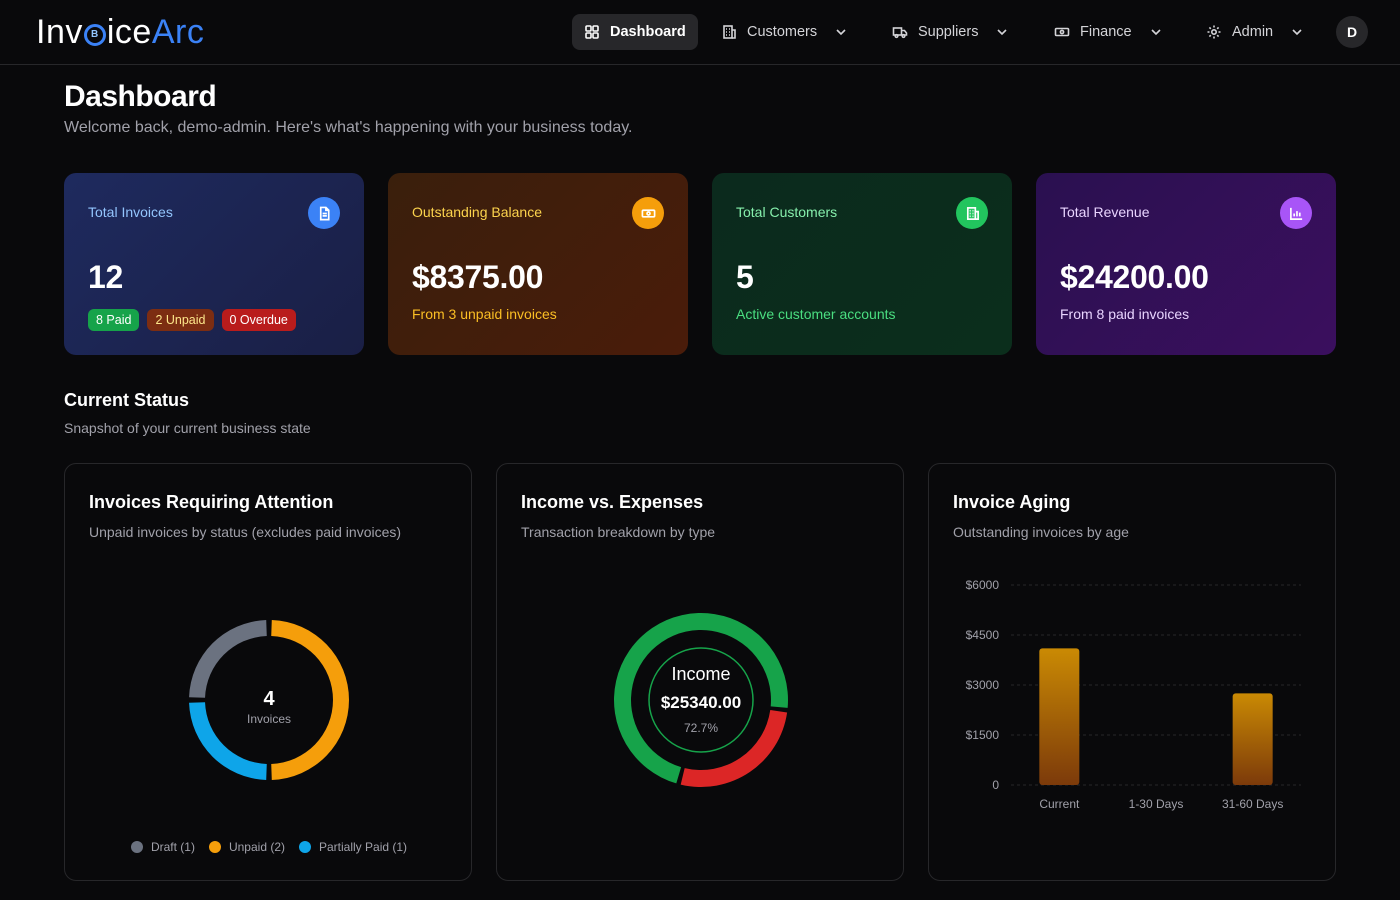 The height and width of the screenshot is (900, 1400). I want to click on invoice-status-slice-partially-paid, so click(228, 741).